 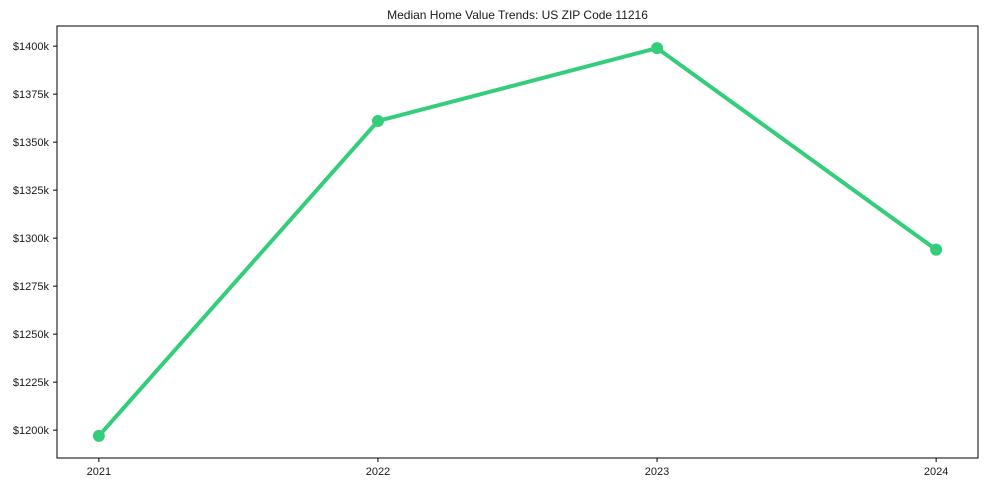 I want to click on data-point-2023, so click(x=657, y=48).